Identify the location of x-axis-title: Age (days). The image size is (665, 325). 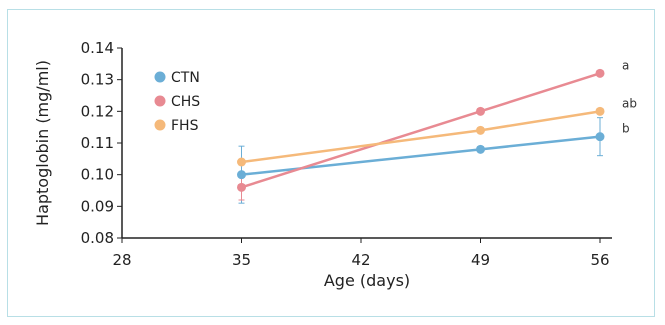
(367, 280).